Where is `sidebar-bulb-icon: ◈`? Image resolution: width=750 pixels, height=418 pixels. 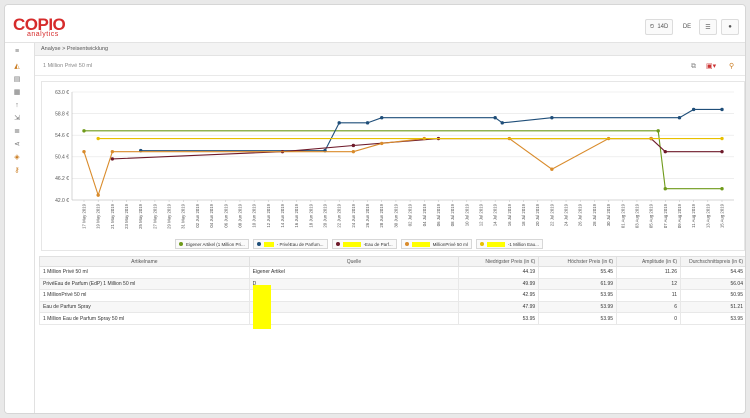
sidebar-bulb-icon: ◈ is located at coordinates (17, 157).